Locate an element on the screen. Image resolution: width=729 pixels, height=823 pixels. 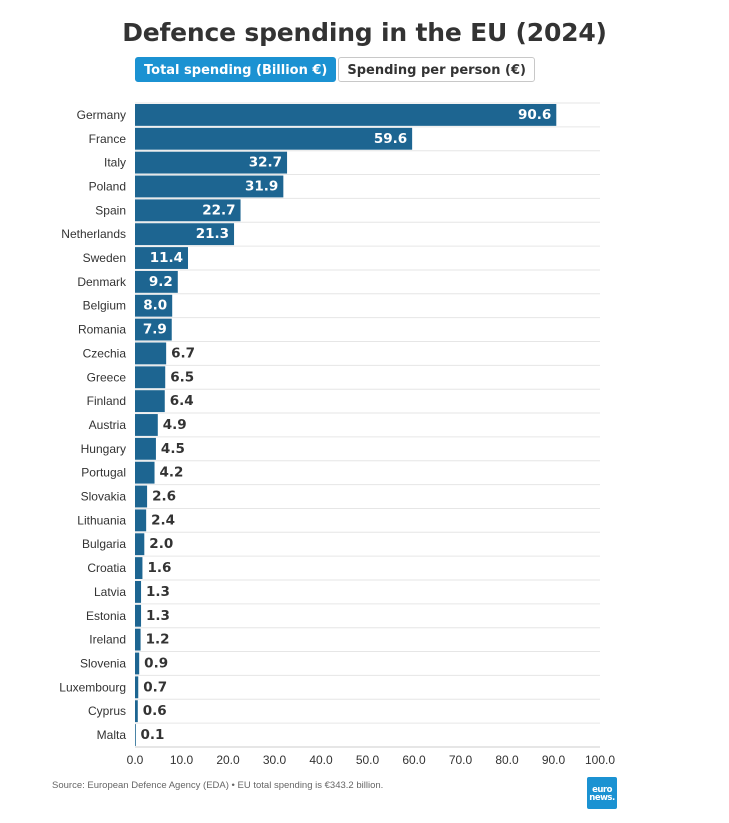
value-label: 1.2 is located at coordinates (158, 640).